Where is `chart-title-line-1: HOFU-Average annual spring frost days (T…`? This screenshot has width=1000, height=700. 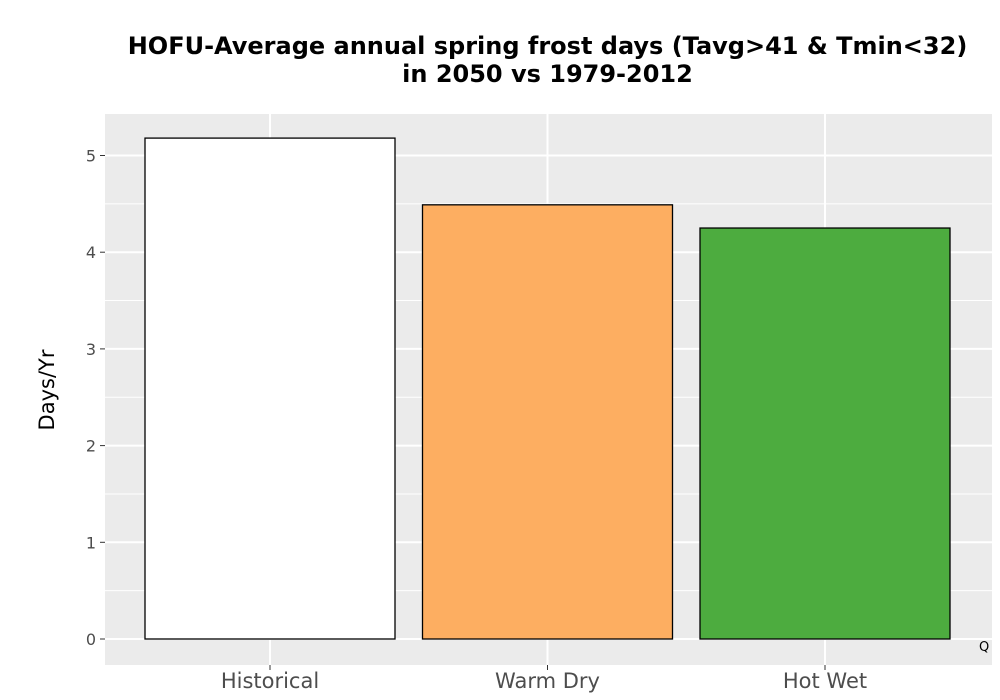 chart-title-line-1: HOFU-Average annual spring frost days (T… is located at coordinates (547, 46).